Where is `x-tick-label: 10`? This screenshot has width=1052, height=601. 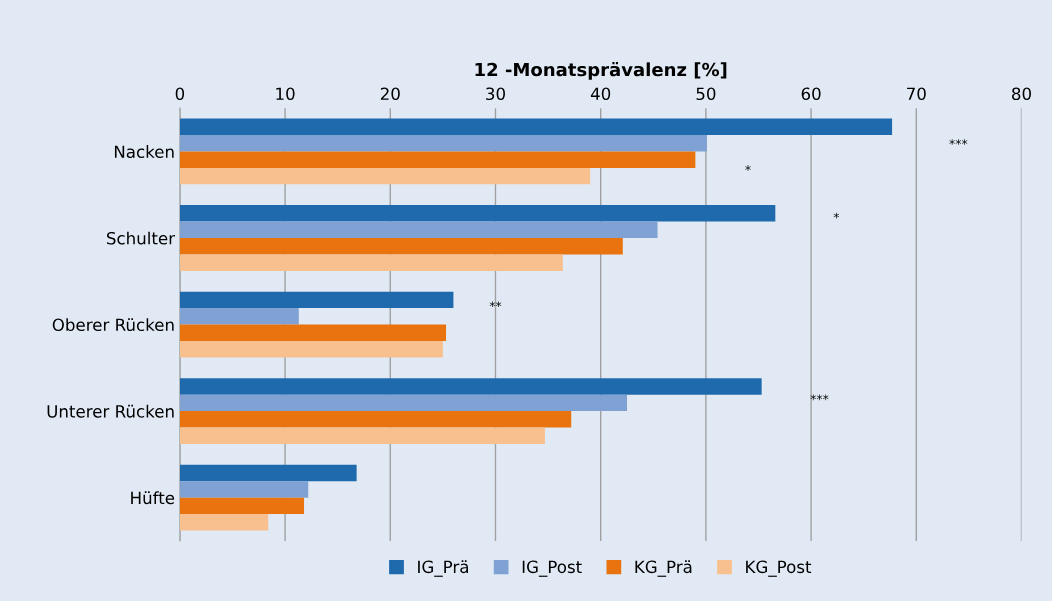 x-tick-label: 10 is located at coordinates (285, 94).